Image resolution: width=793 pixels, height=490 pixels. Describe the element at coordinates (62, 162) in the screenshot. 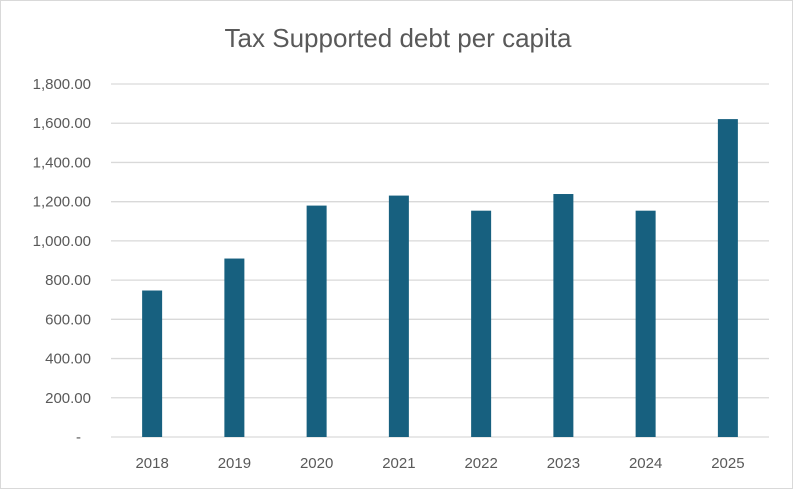

I see `y-tick-label: 1,400.00` at that location.